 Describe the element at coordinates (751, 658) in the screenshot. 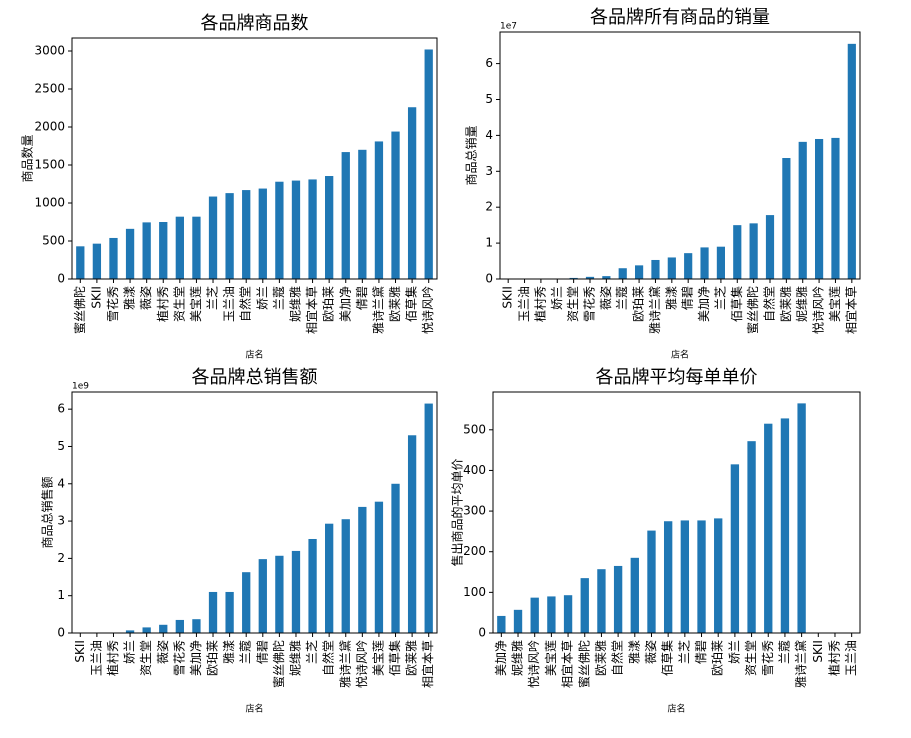

I see `x-tick-label: 资生堂` at that location.